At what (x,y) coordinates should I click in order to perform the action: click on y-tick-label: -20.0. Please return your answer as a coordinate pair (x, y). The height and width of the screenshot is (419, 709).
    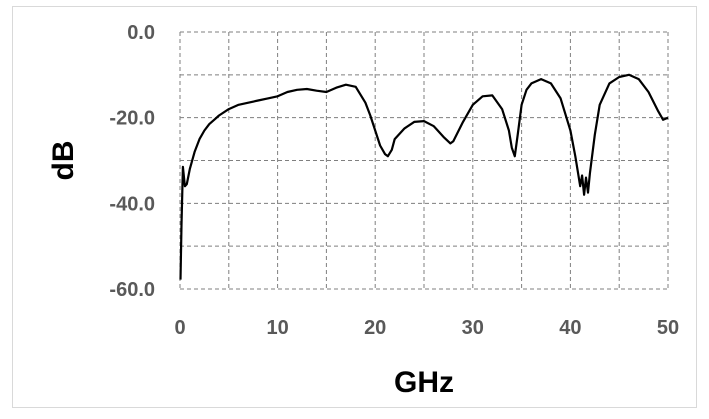
    Looking at the image, I should click on (132, 119).